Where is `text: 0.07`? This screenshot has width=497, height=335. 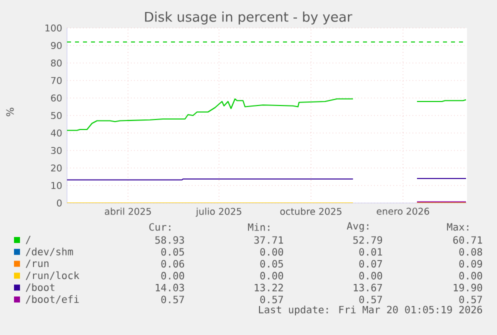 text: 0.07 is located at coordinates (370, 264).